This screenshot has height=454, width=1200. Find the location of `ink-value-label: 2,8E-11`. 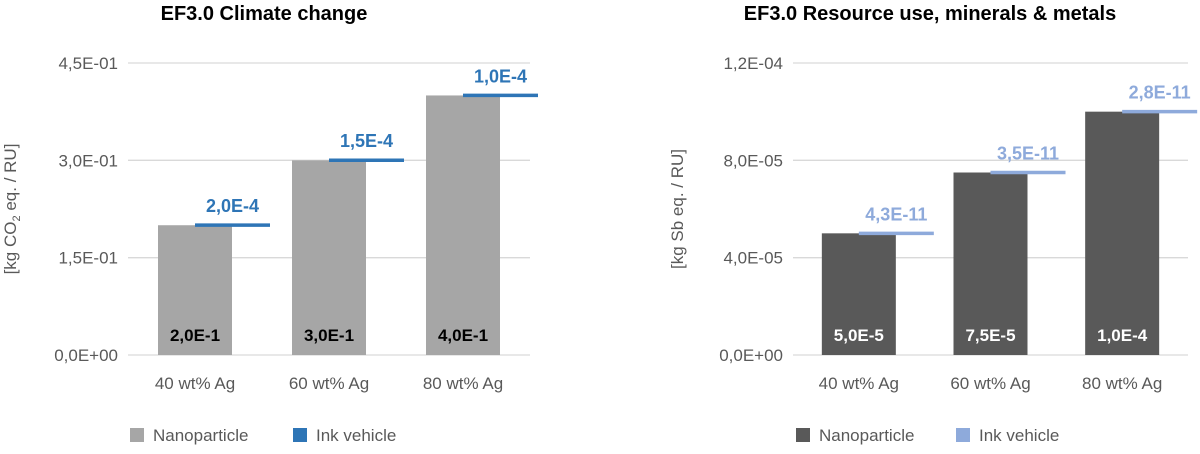

ink-value-label: 2,8E-11 is located at coordinates (1160, 93).